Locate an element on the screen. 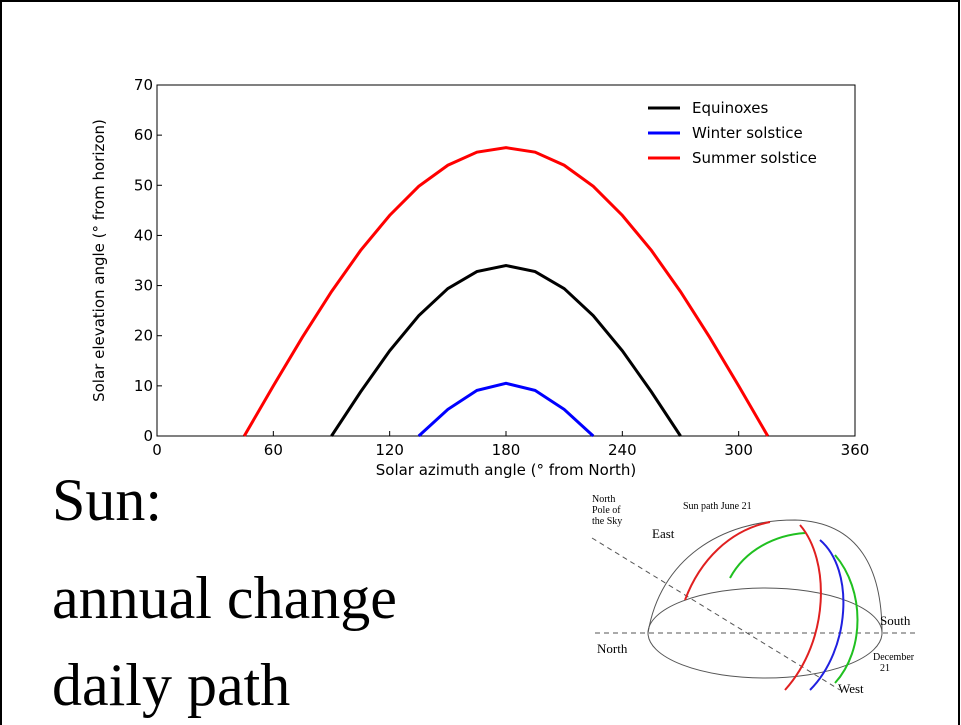 The image size is (961, 725). pole-axis is located at coordinates (716, 614).